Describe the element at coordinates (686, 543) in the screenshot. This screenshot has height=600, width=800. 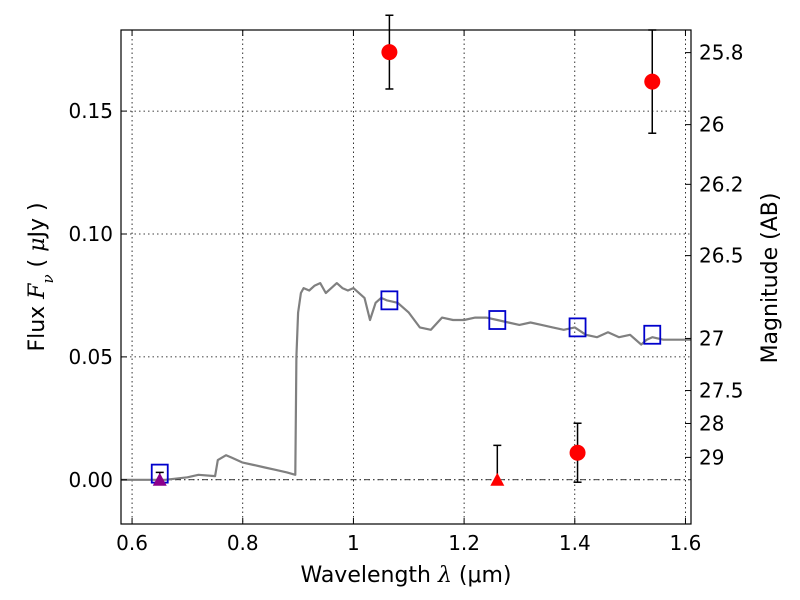
I see `x-tick-label: 1.6` at that location.